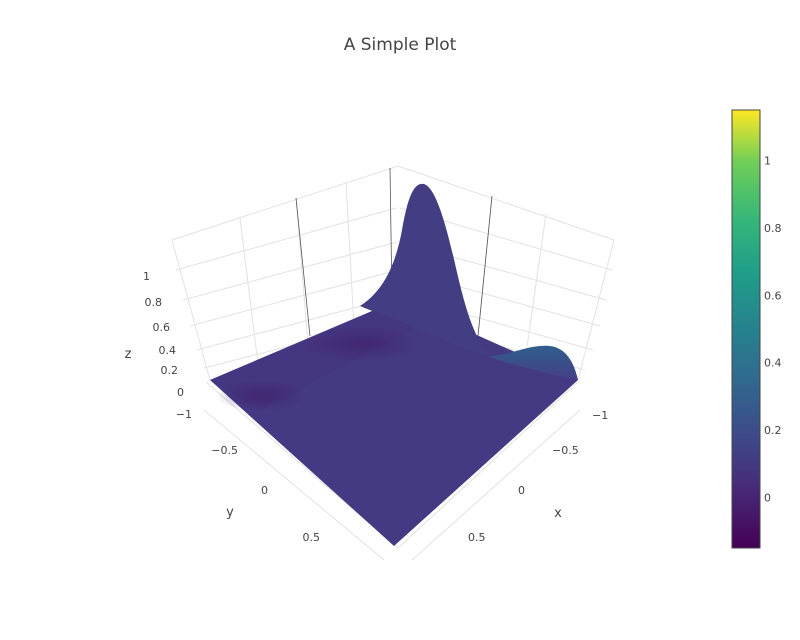  I want to click on colorbar-tick-label: 0.6, so click(773, 295).